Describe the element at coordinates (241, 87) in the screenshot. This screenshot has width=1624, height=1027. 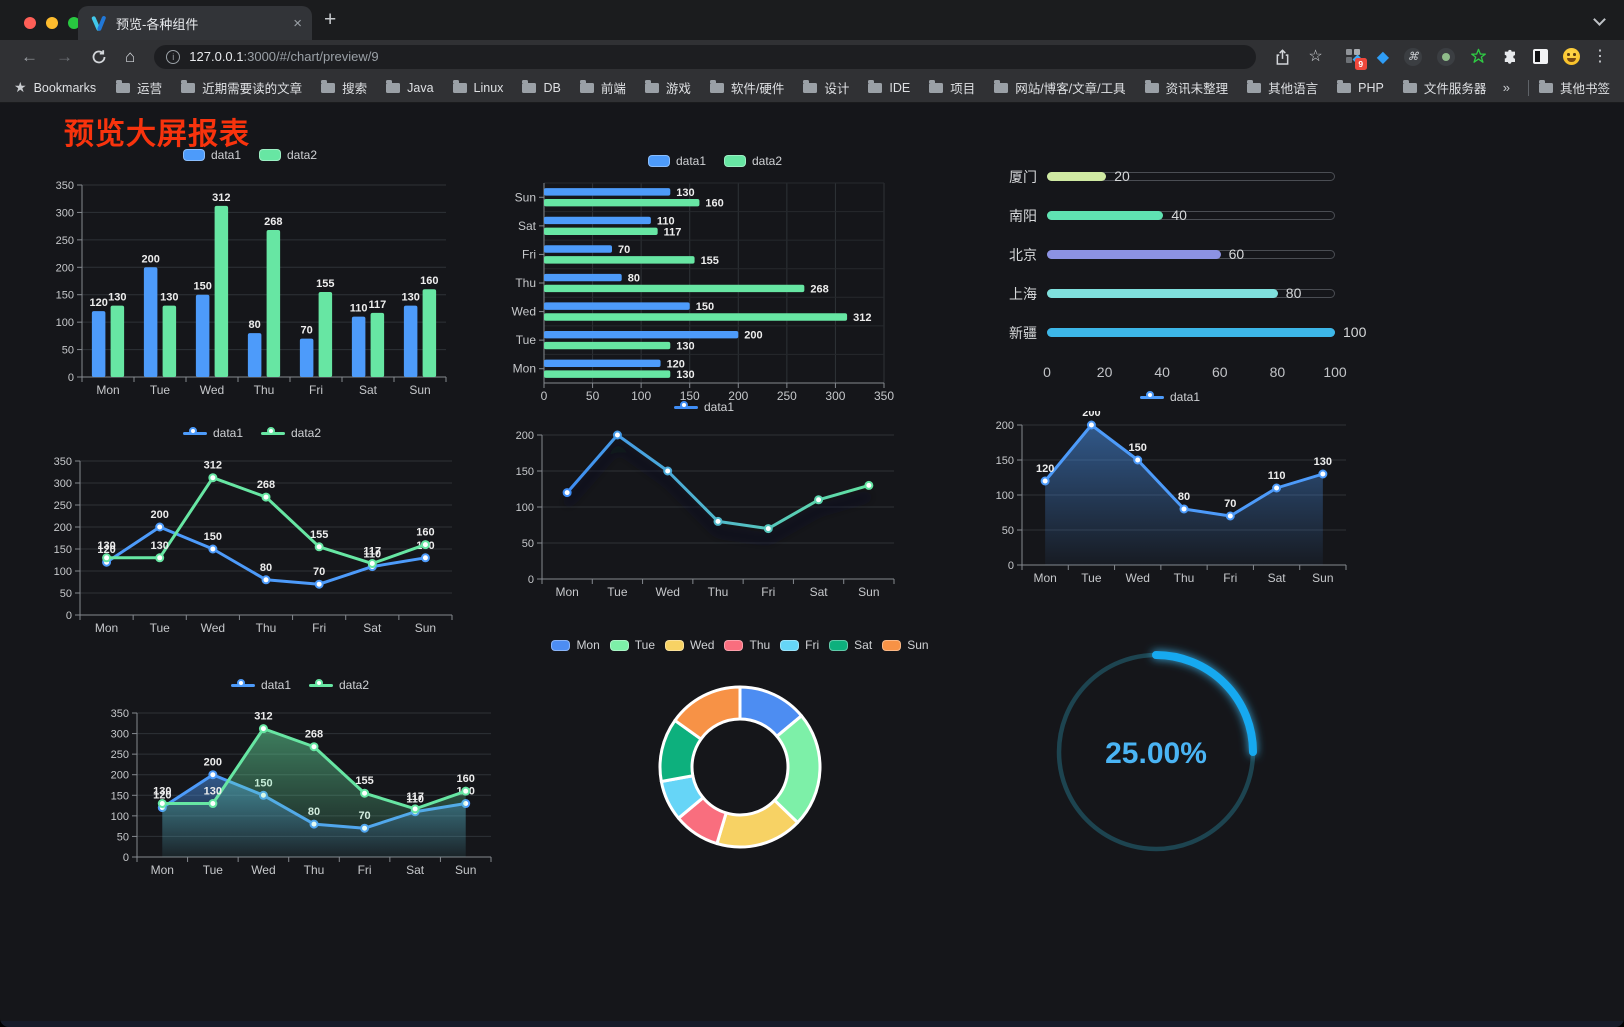
I see `bookmark-folder: 近期需要读的文章` at that location.